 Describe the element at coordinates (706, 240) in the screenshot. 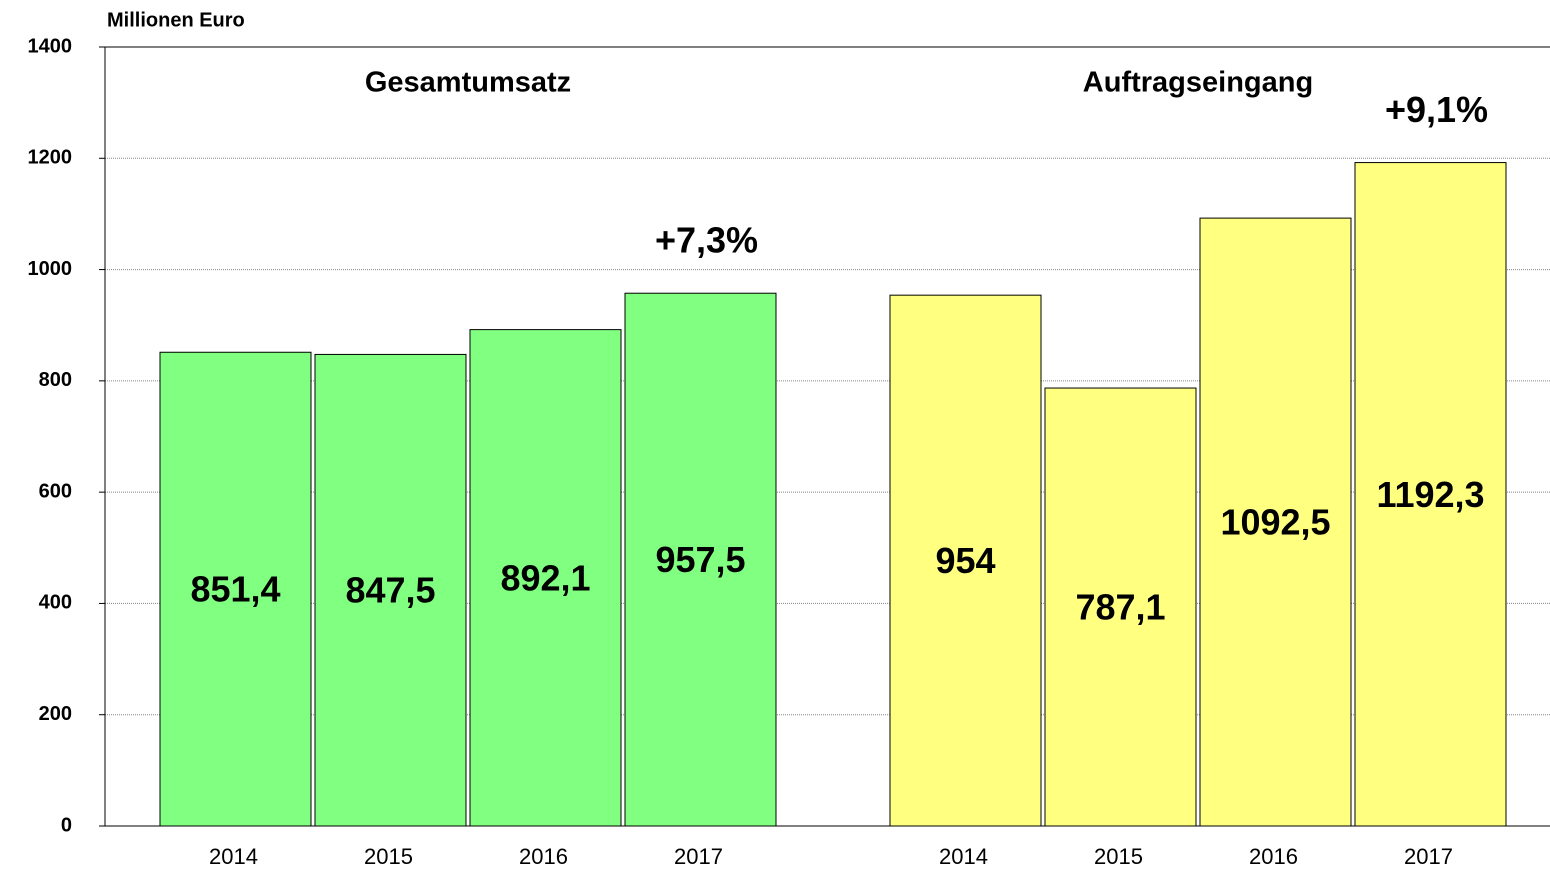

I see `annotation: +7,3%` at that location.